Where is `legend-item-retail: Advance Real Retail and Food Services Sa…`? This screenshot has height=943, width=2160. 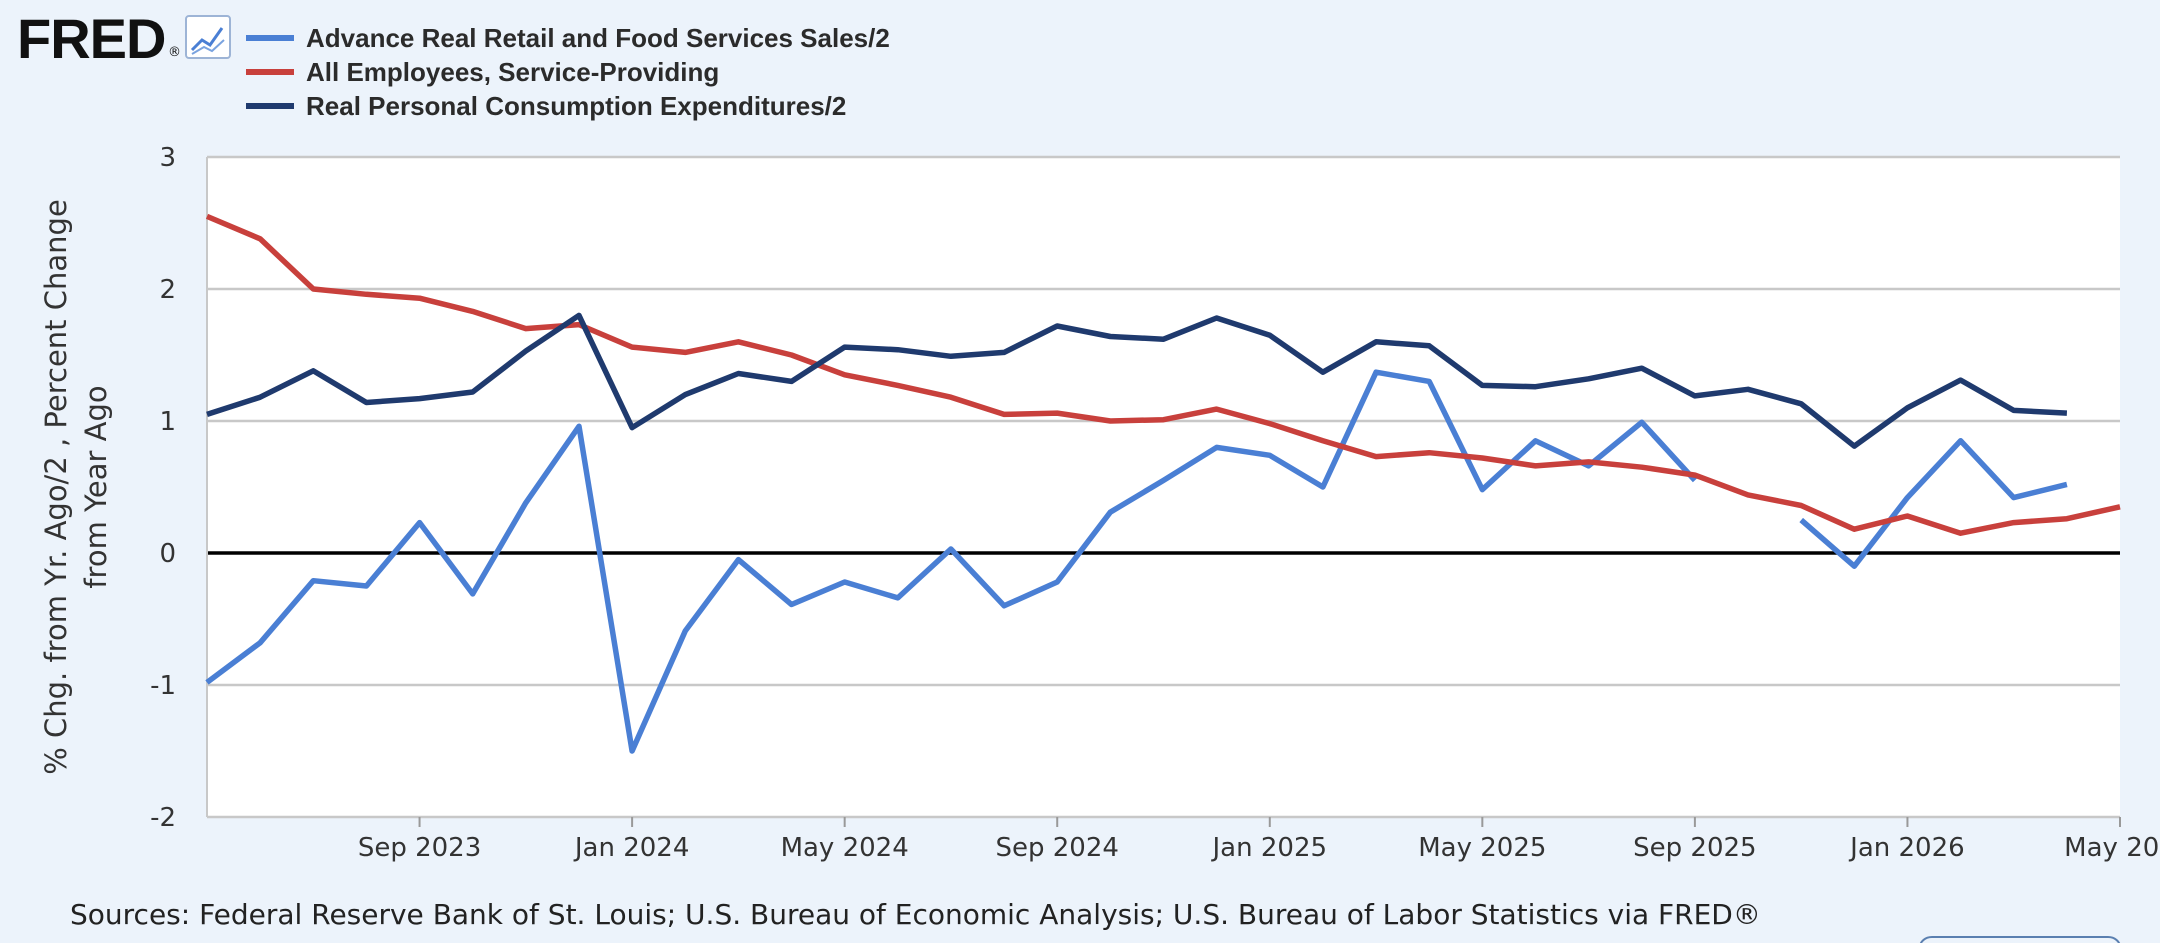
legend-item-retail: Advance Real Retail and Food Services Sa… is located at coordinates (568, 38).